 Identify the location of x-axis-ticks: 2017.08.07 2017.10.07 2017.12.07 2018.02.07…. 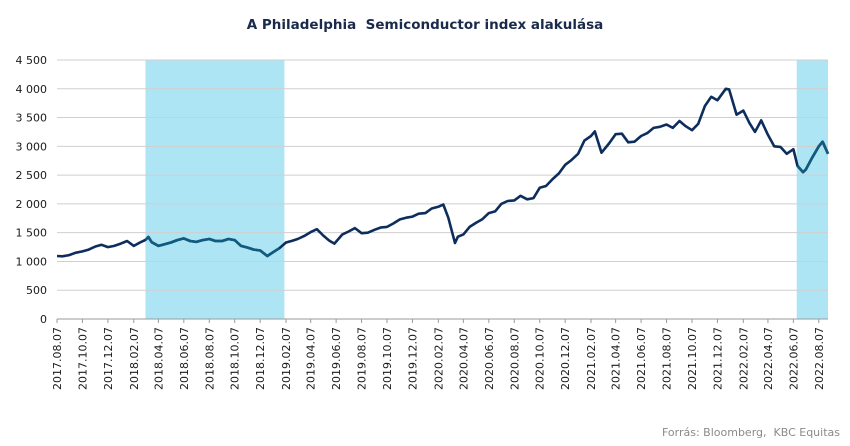
(438, 354).